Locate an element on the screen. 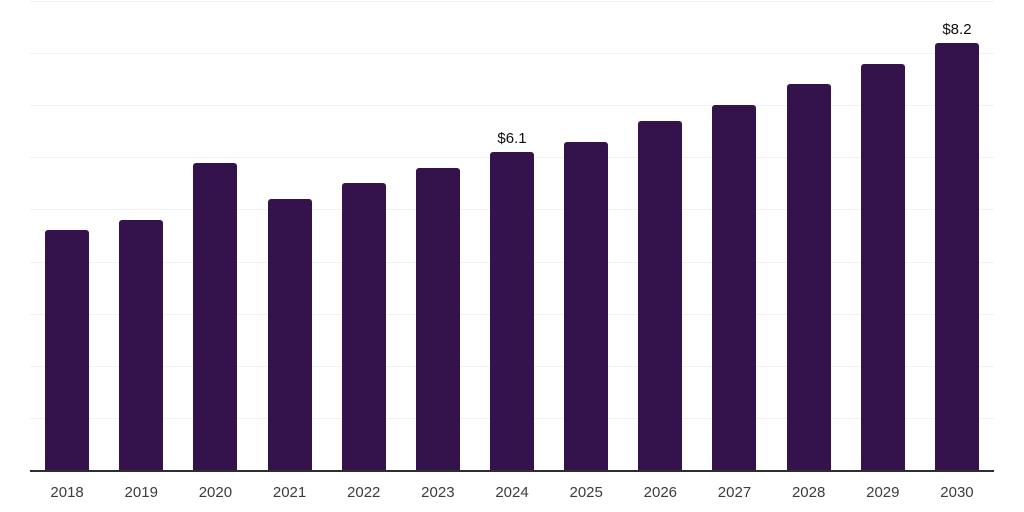 The image size is (1024, 512). x-tick-label: 2025 is located at coordinates (586, 492).